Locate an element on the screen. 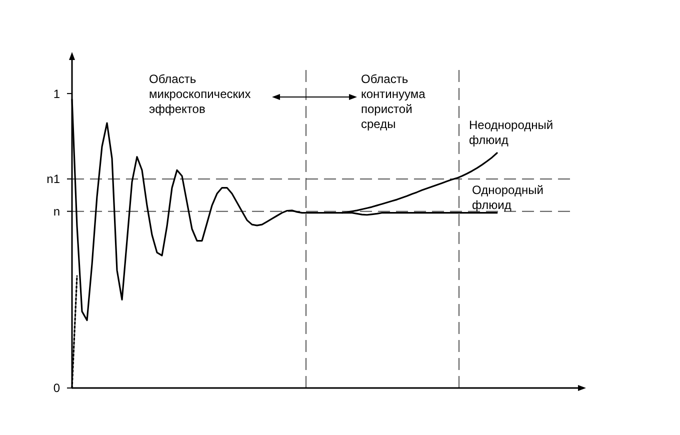  annotation: Область микроскопических эффектов is located at coordinates (200, 94).